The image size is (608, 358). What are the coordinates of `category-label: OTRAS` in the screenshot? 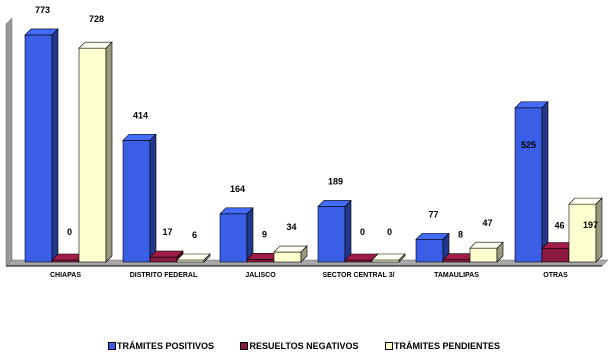 It's located at (555, 275).